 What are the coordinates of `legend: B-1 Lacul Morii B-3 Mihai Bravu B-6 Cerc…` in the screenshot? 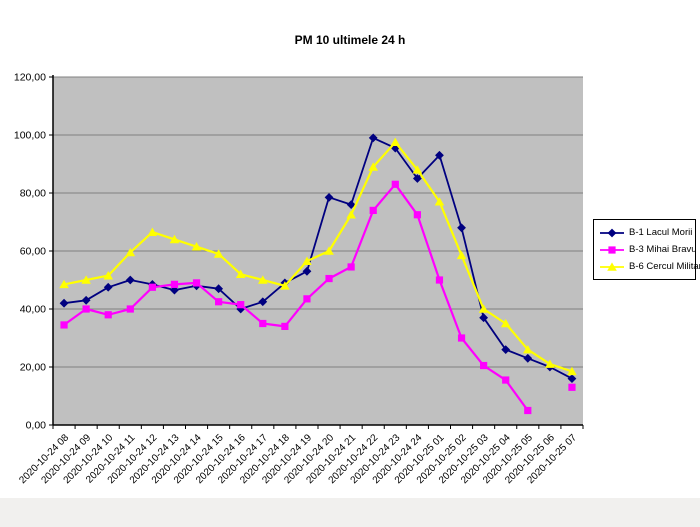 It's located at (646, 249).